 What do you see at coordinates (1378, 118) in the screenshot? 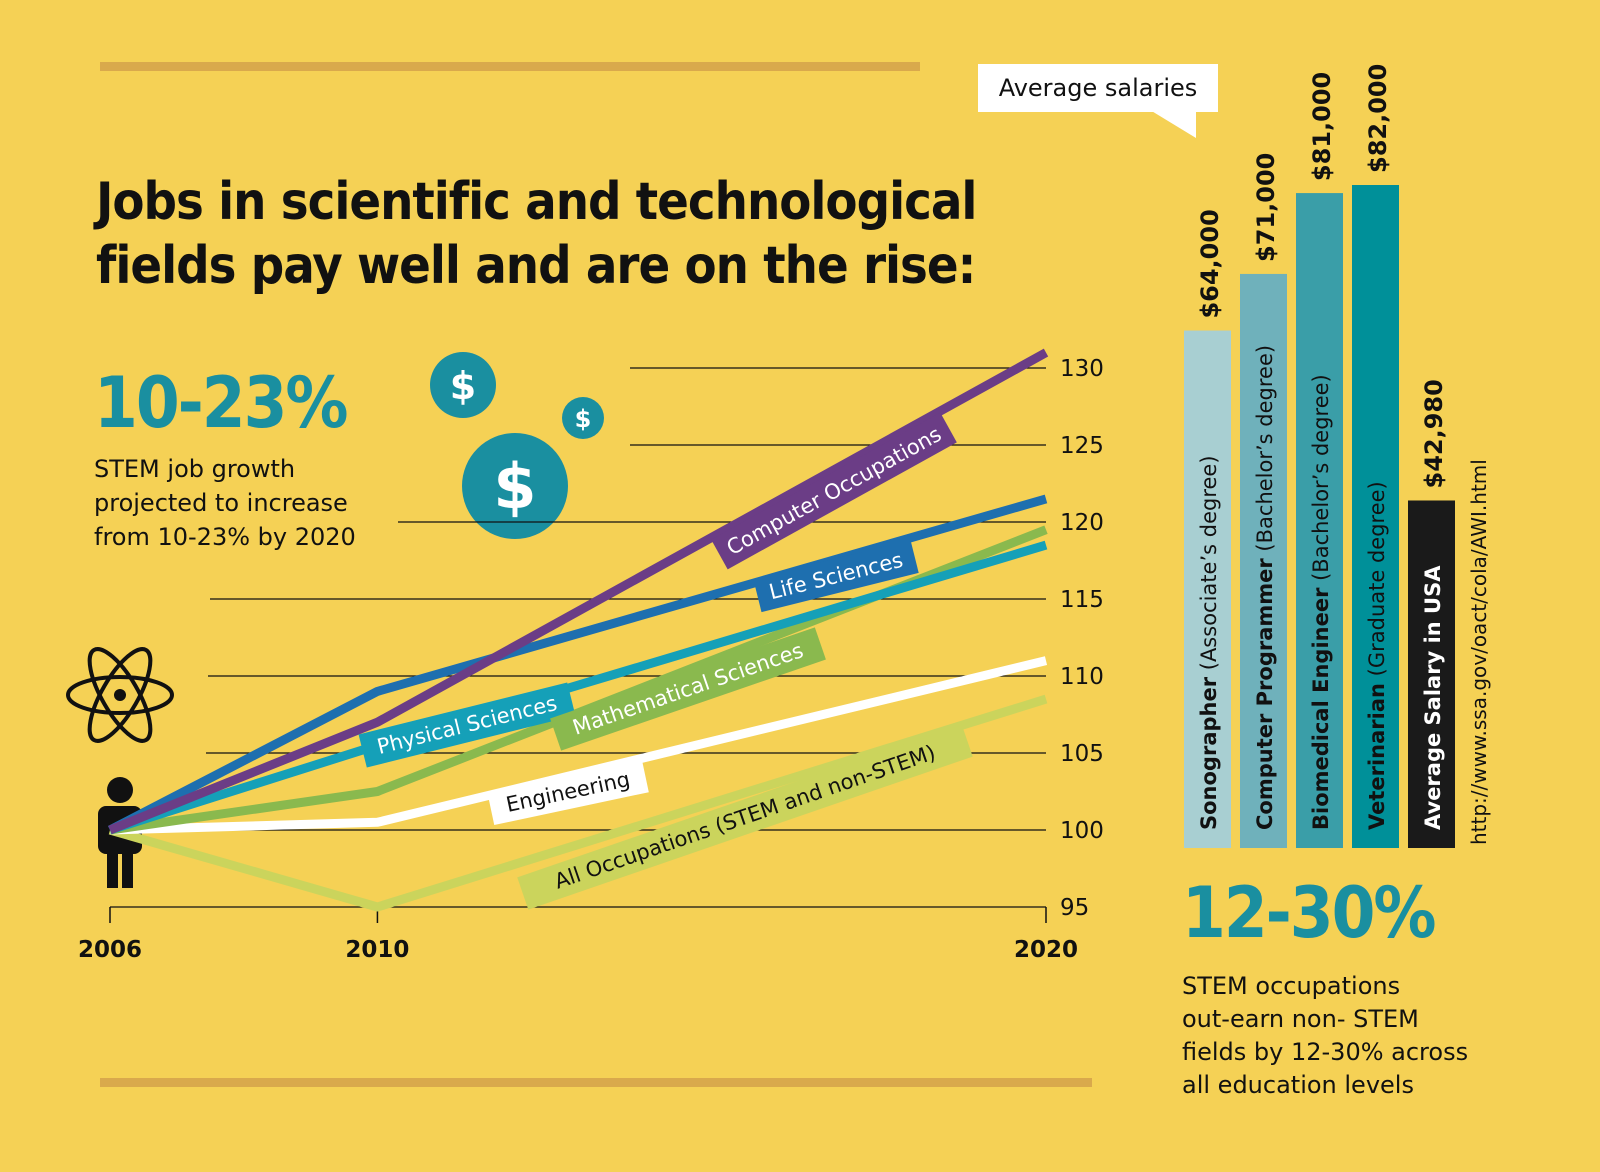
I see `salary-bar-value: $82,000` at bounding box center [1378, 118].